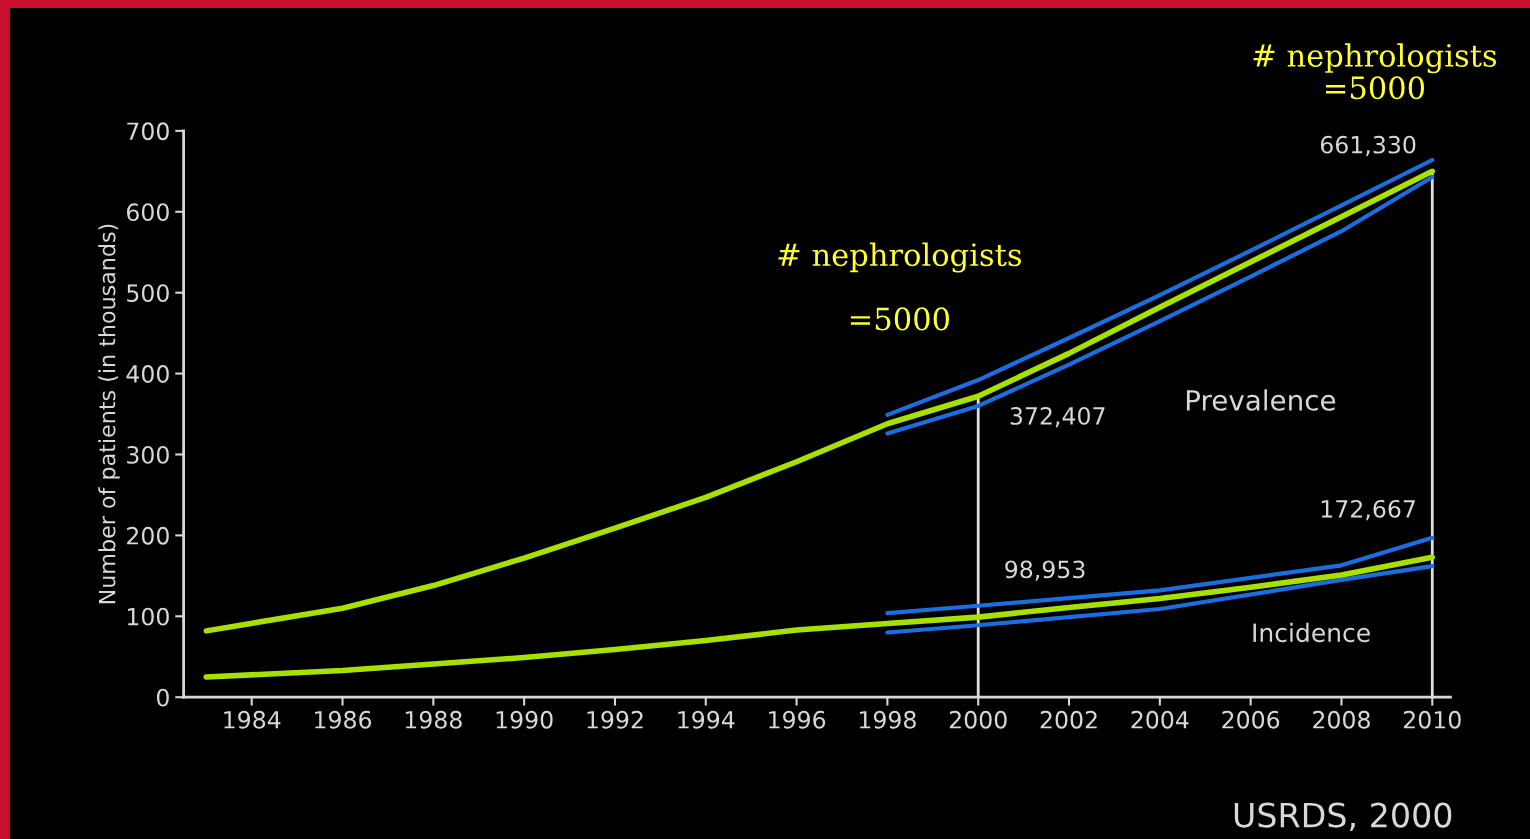 This screenshot has height=839, width=1530. What do you see at coordinates (148, 535) in the screenshot?
I see `y-tick-label: 200` at bounding box center [148, 535].